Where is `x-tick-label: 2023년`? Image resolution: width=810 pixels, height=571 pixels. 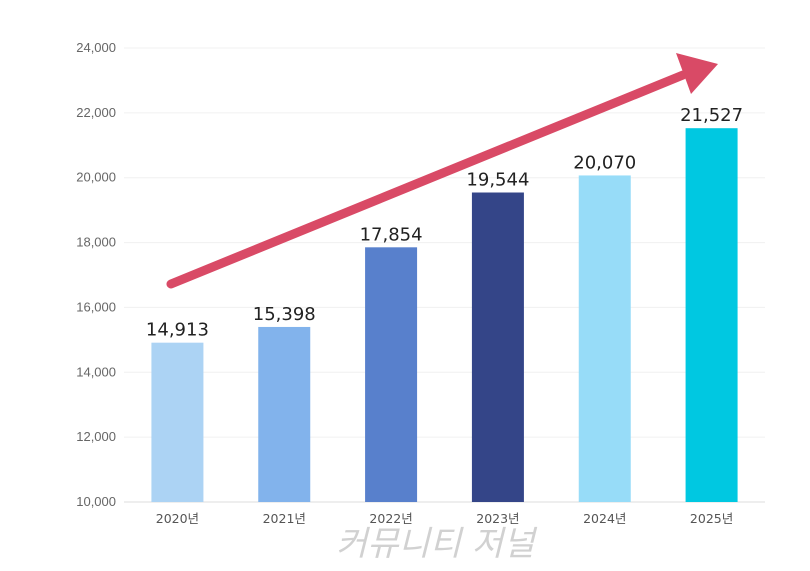 x-tick-label: 2023년 is located at coordinates (497, 518).